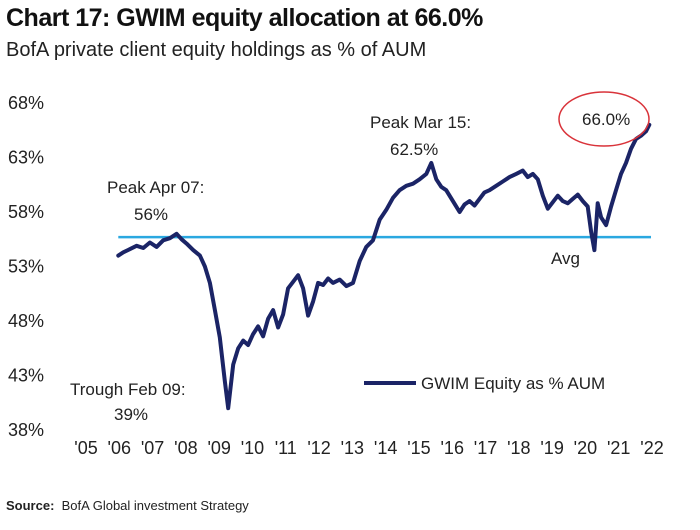  I want to click on x-tick-label: '22, so click(651, 448).